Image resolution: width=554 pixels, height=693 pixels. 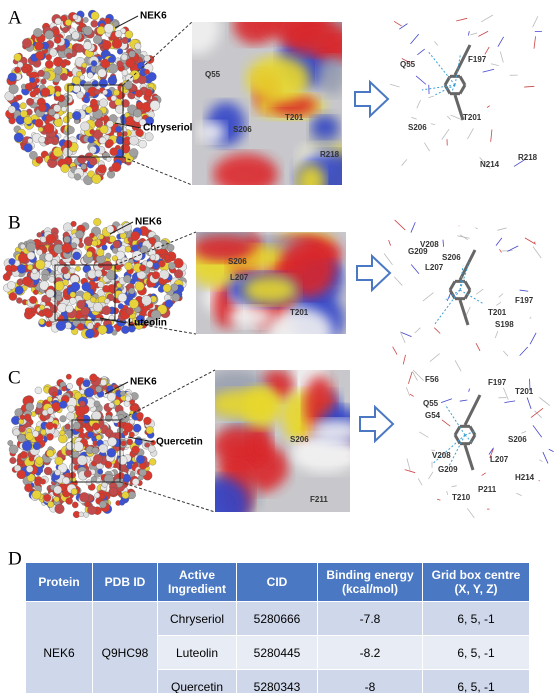 I want to click on cell: -7.8, so click(x=370, y=618).